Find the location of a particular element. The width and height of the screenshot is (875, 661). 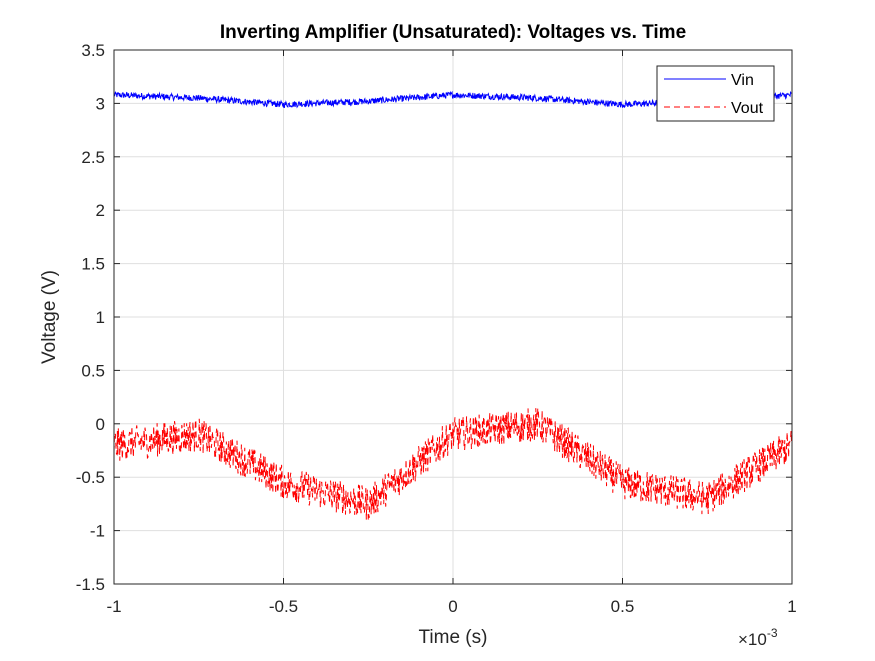

legend-label-vin: Vin is located at coordinates (742, 80).